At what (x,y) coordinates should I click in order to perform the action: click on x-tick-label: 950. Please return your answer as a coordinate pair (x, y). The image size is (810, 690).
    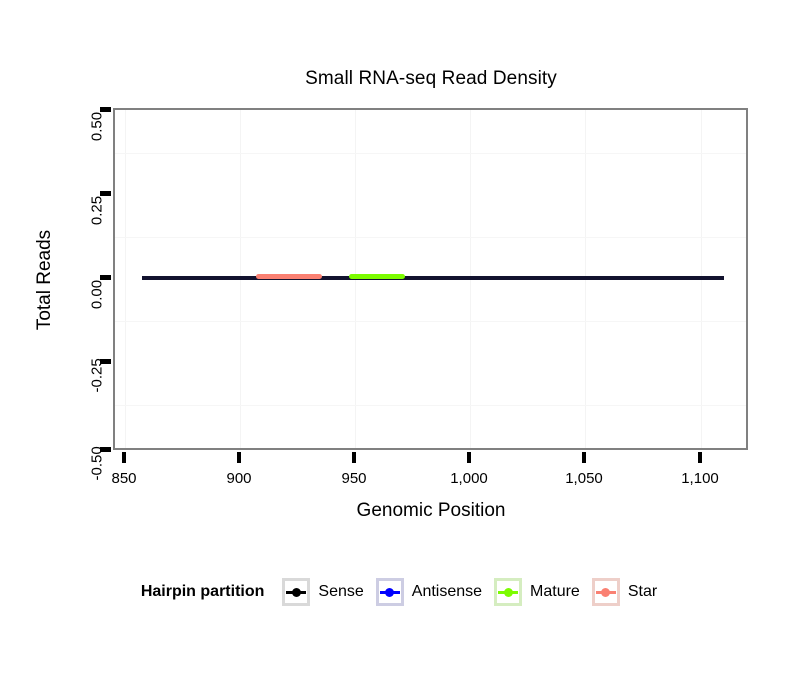
    Looking at the image, I should click on (354, 478).